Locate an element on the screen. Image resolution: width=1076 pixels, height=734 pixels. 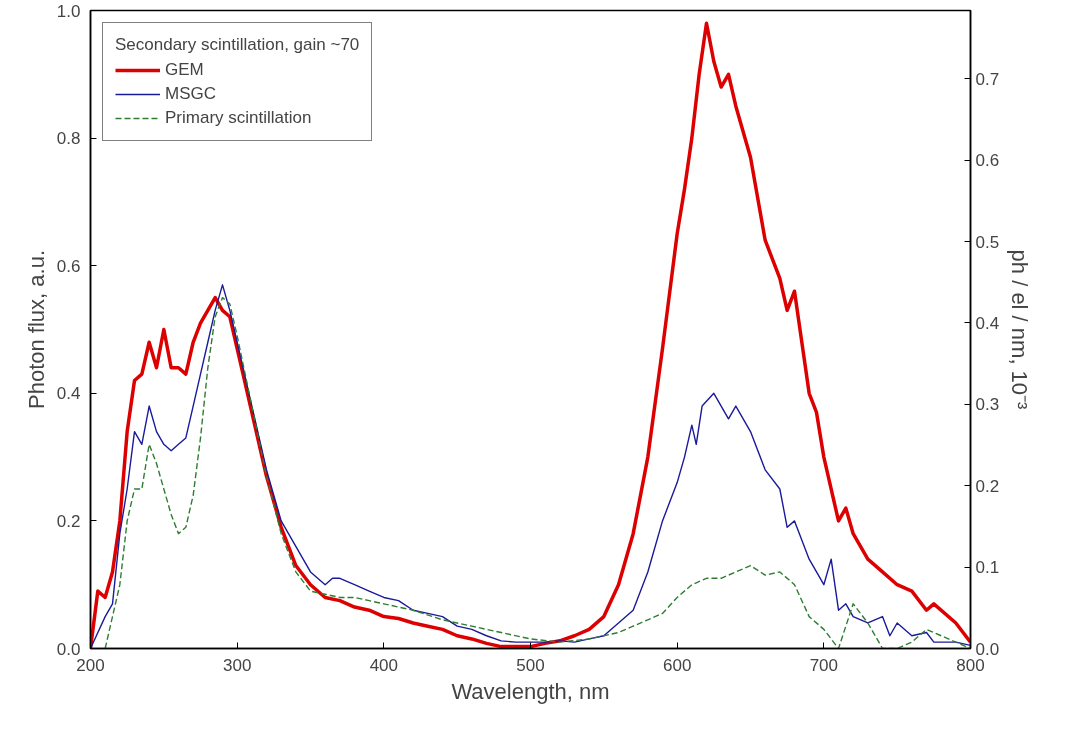
legend-title: Secondary scintillation, gain ~70 is located at coordinates (237, 45).